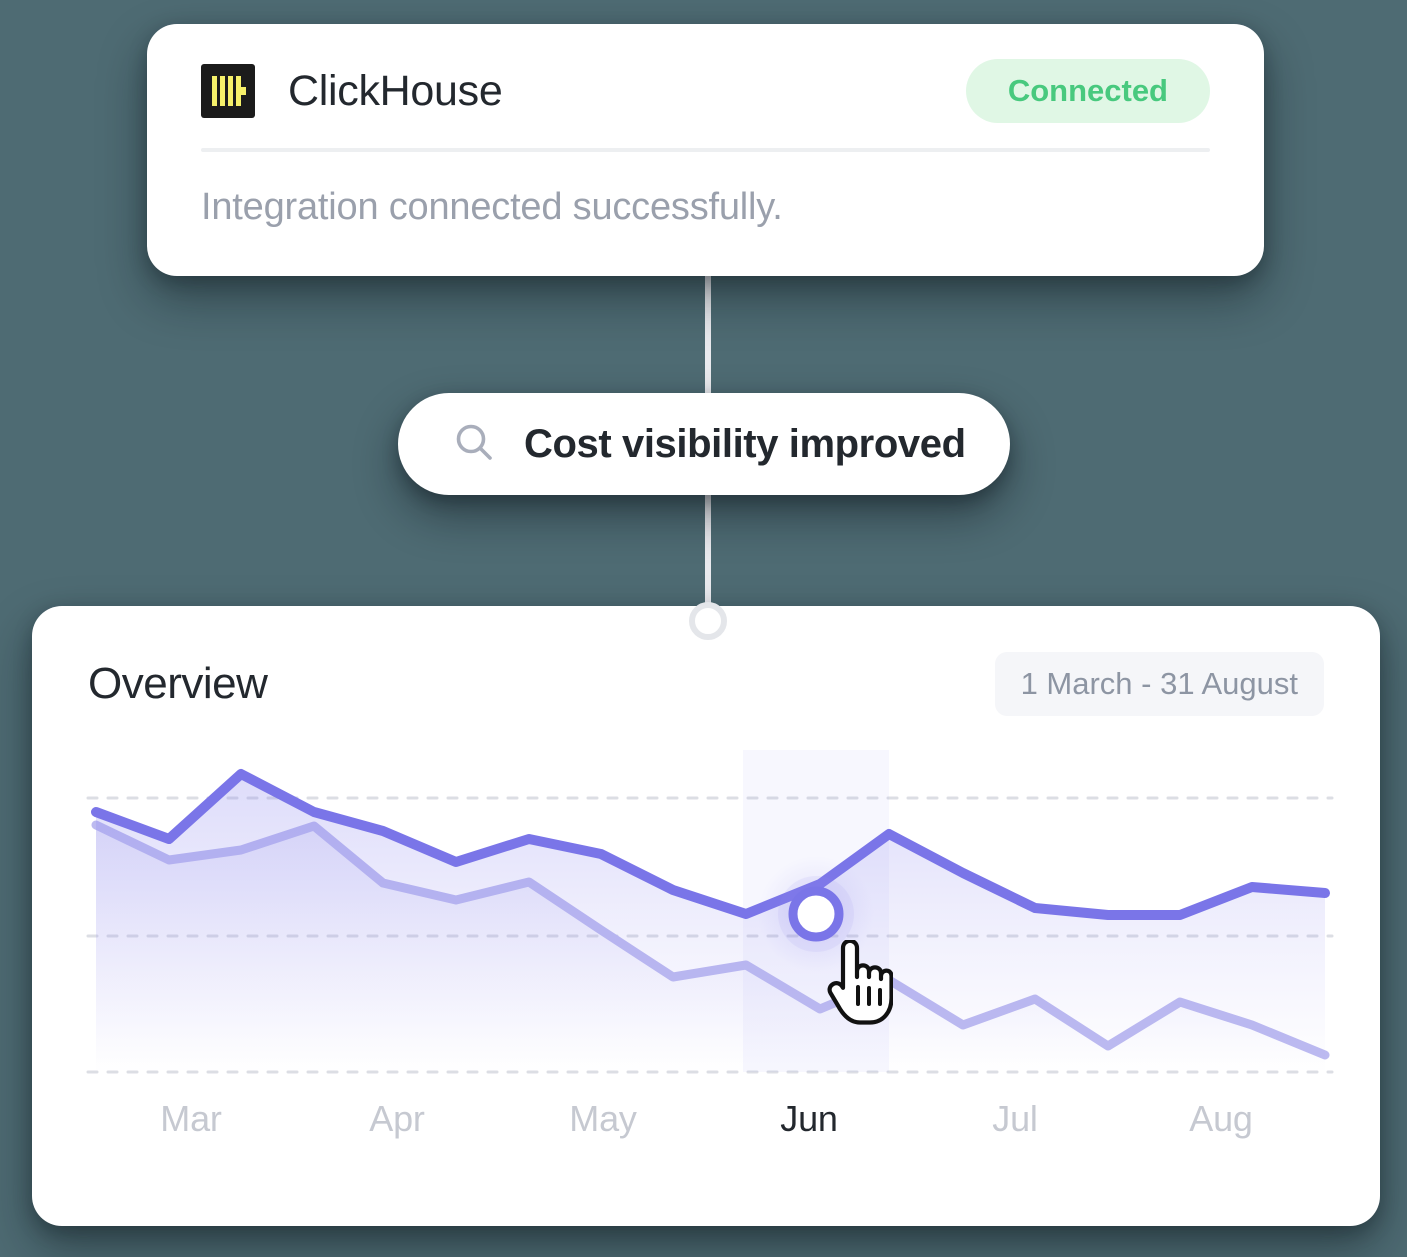 This screenshot has width=1407, height=1257. Describe the element at coordinates (228, 91) in the screenshot. I see `clickhouse-logo-icon` at that location.